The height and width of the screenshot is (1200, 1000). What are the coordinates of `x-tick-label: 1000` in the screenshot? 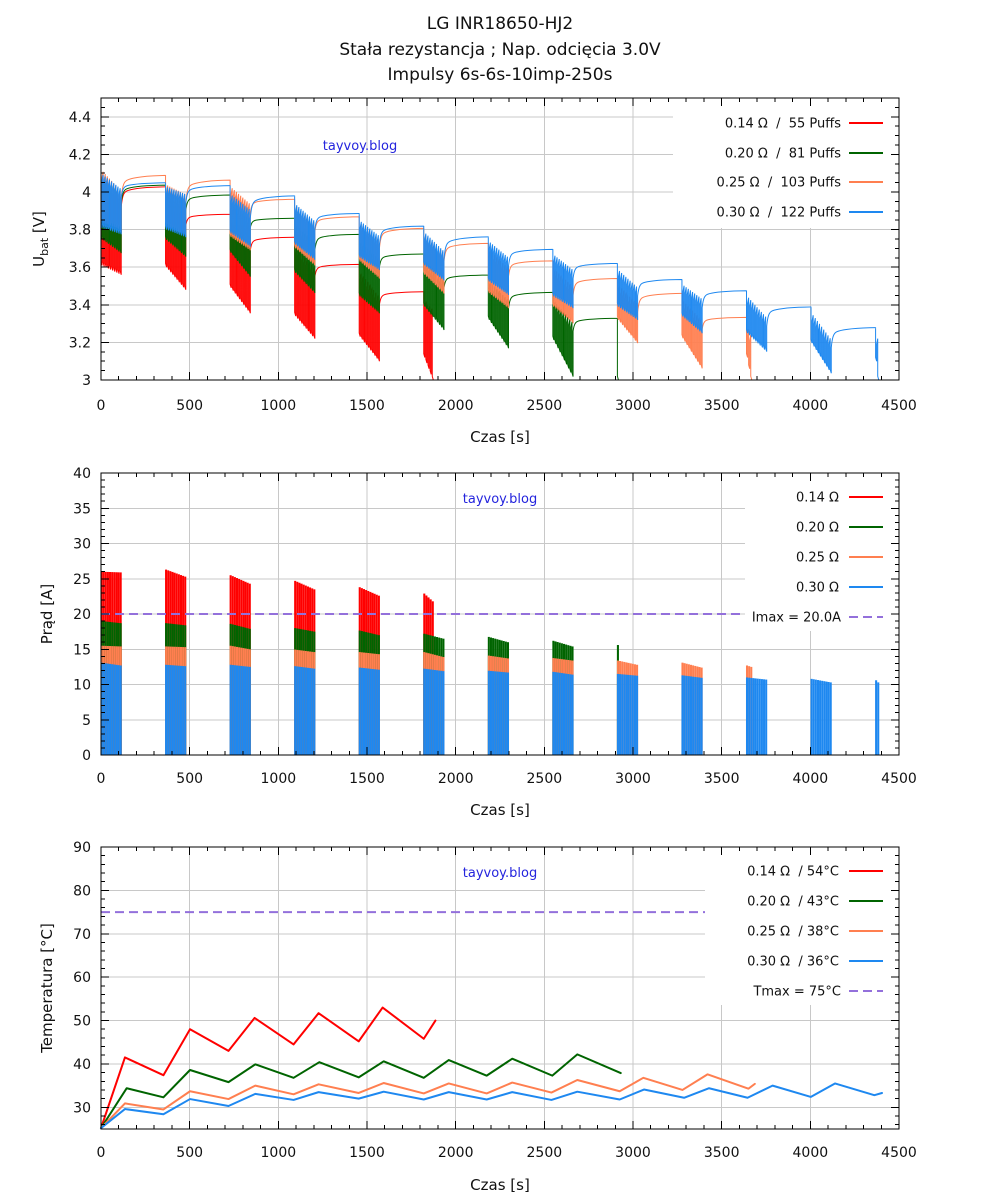 It's located at (279, 406).